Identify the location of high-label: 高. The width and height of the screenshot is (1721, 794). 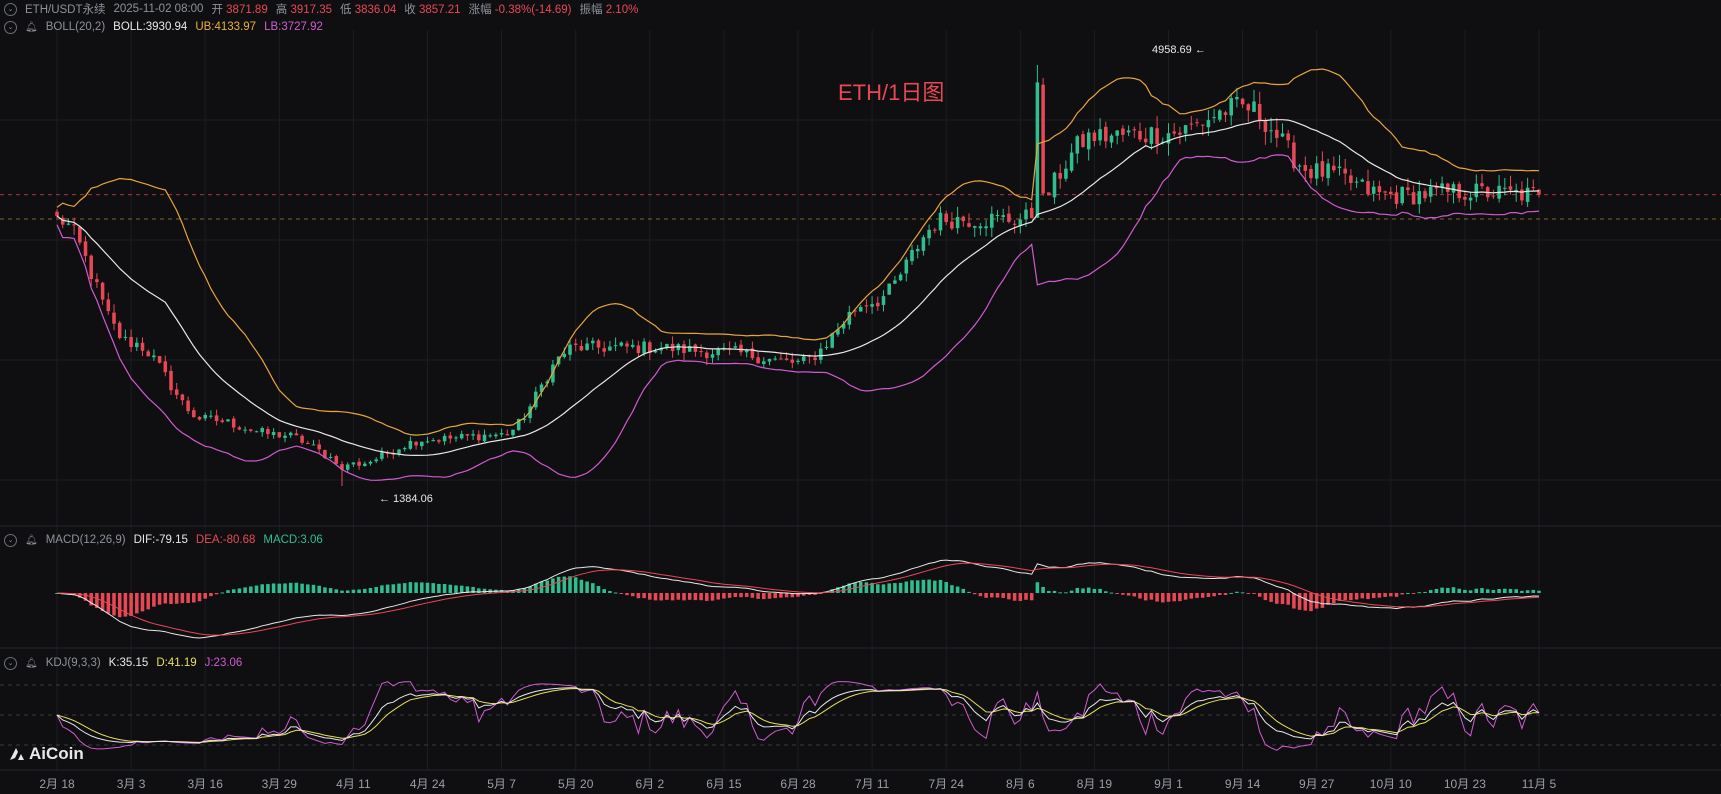
(281, 10).